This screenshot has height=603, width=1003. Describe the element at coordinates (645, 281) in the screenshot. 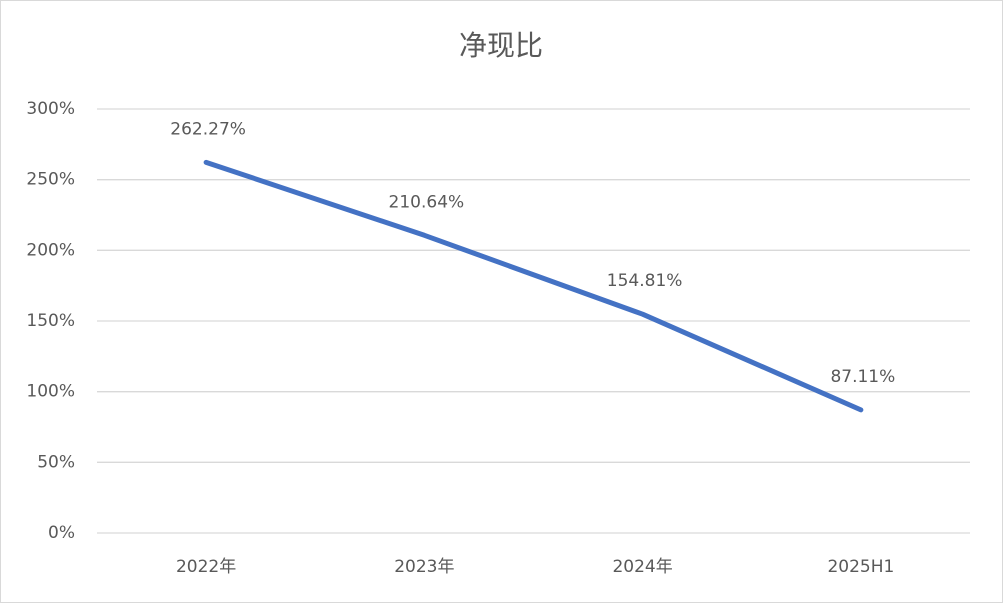

I see `data-label: 154.81%` at that location.